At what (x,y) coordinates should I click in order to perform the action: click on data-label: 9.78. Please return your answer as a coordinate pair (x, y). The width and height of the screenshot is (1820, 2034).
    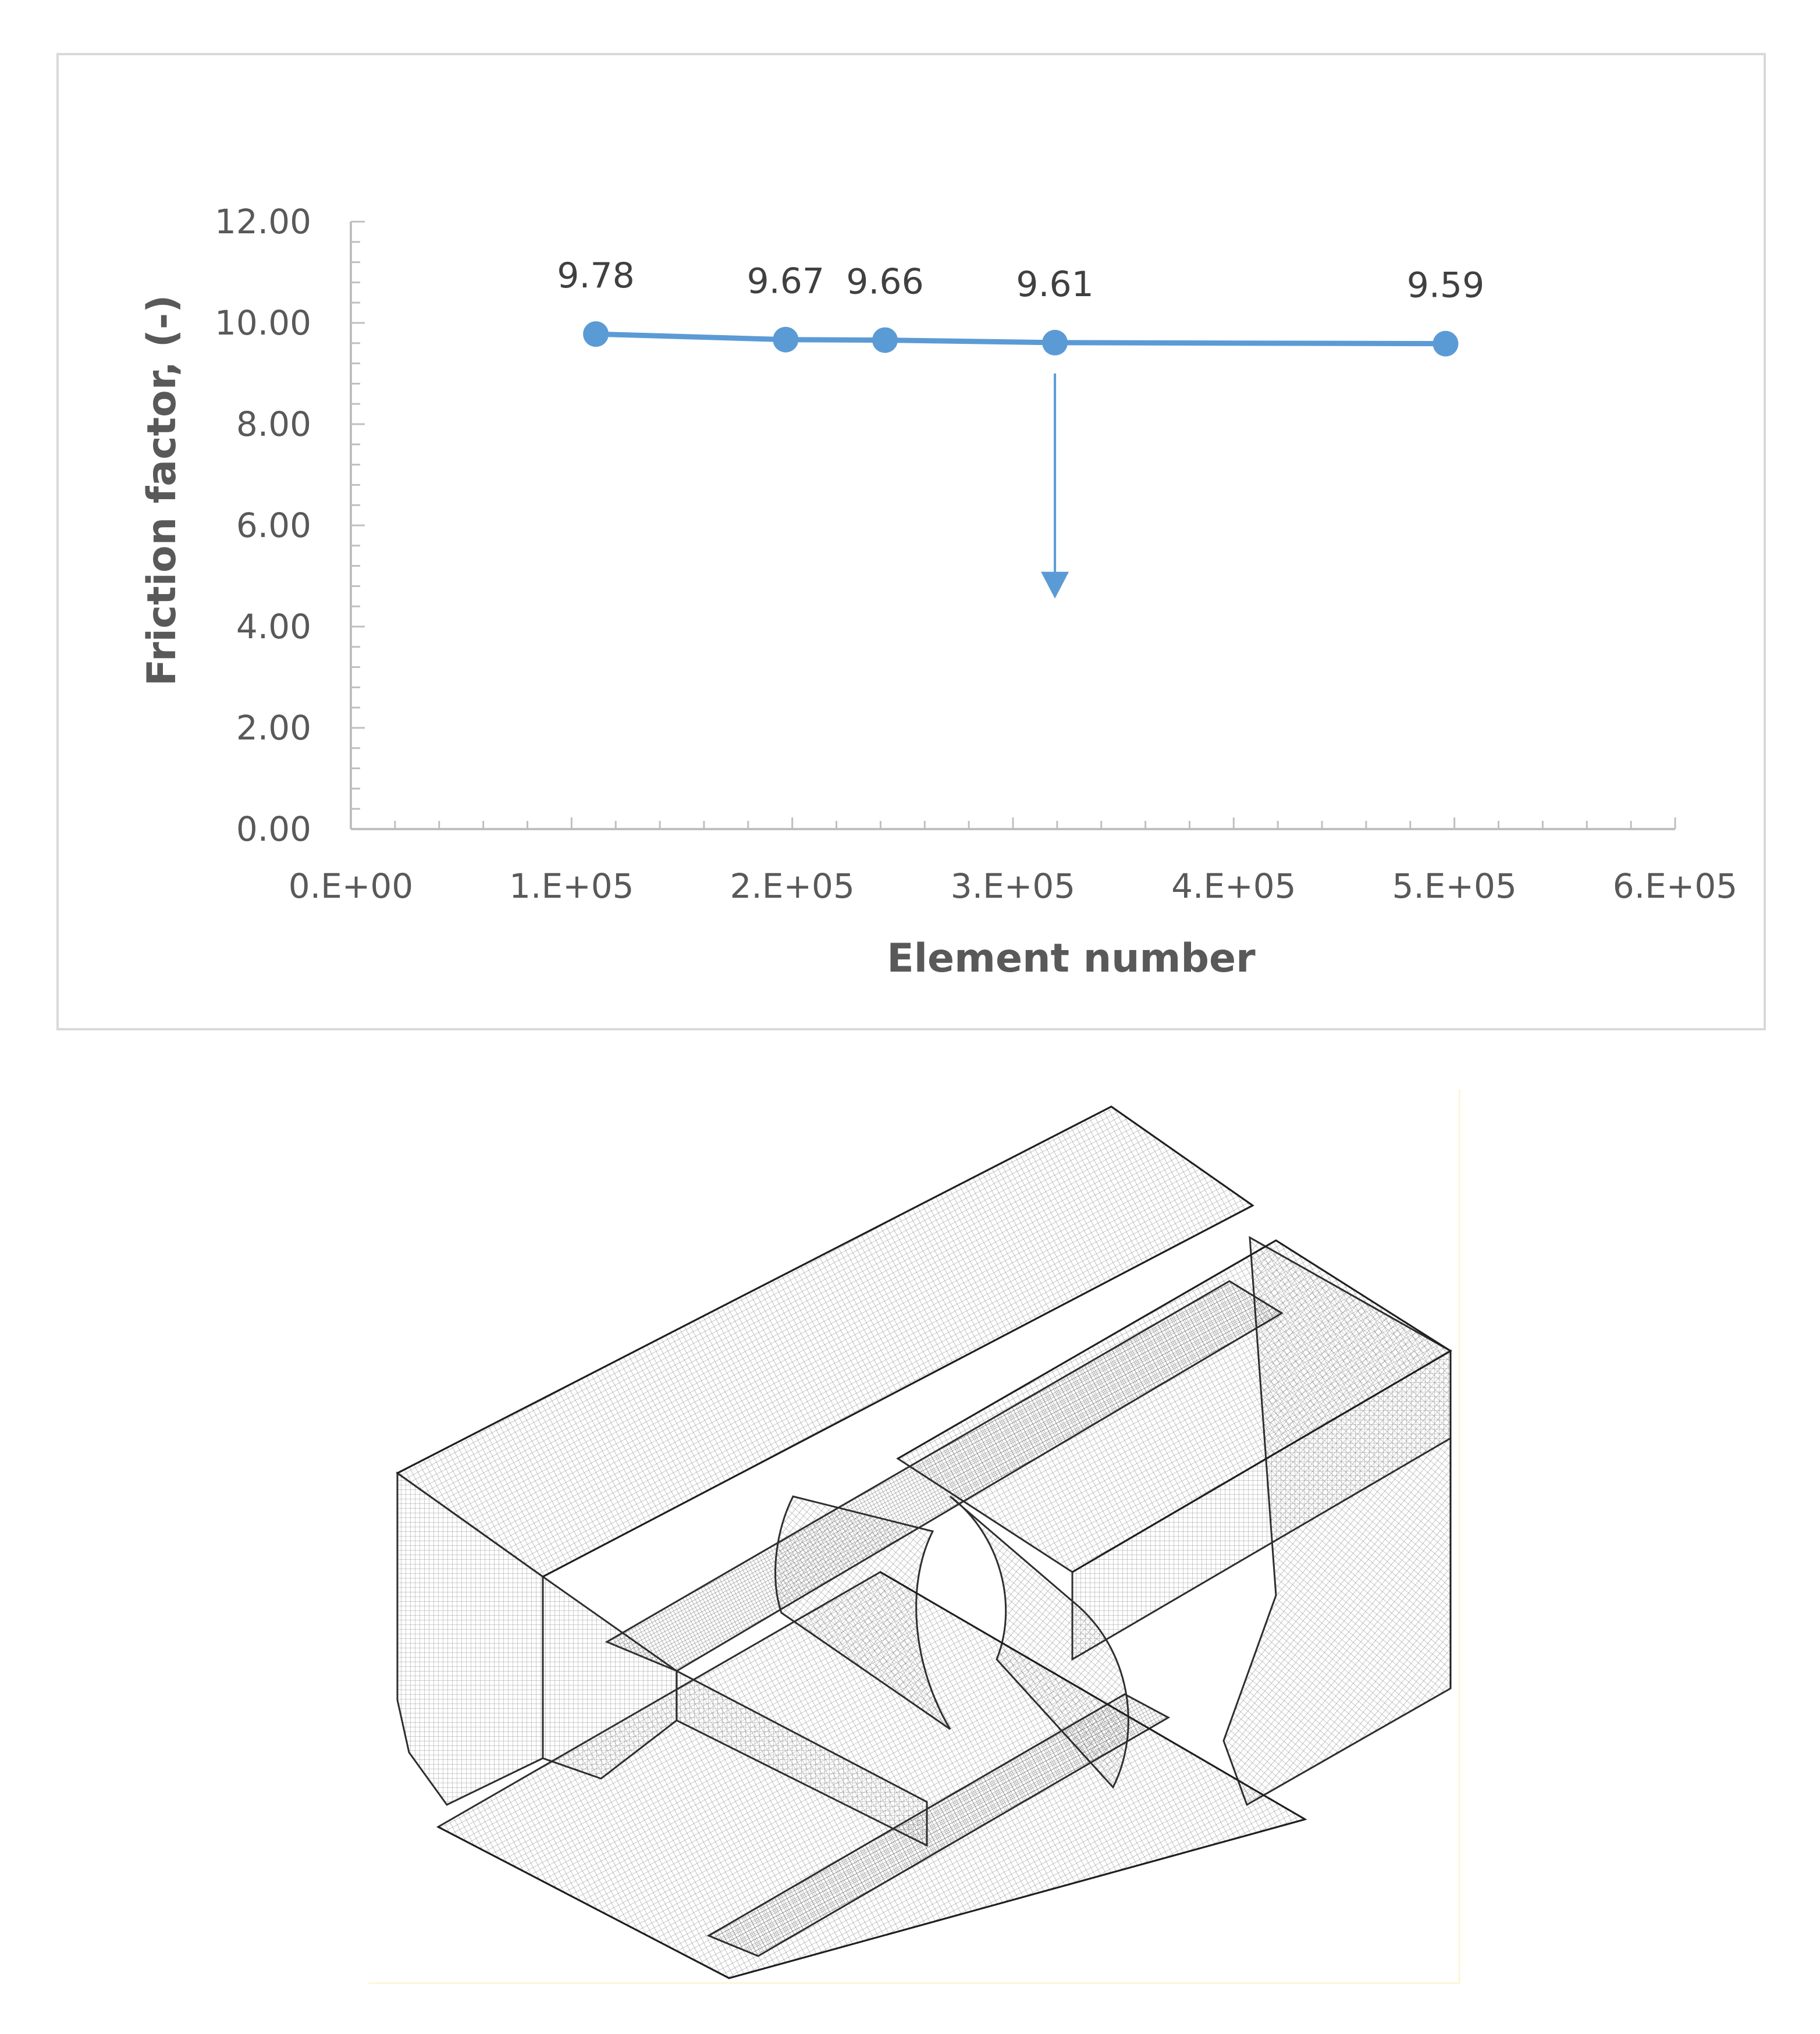
    Looking at the image, I should click on (596, 275).